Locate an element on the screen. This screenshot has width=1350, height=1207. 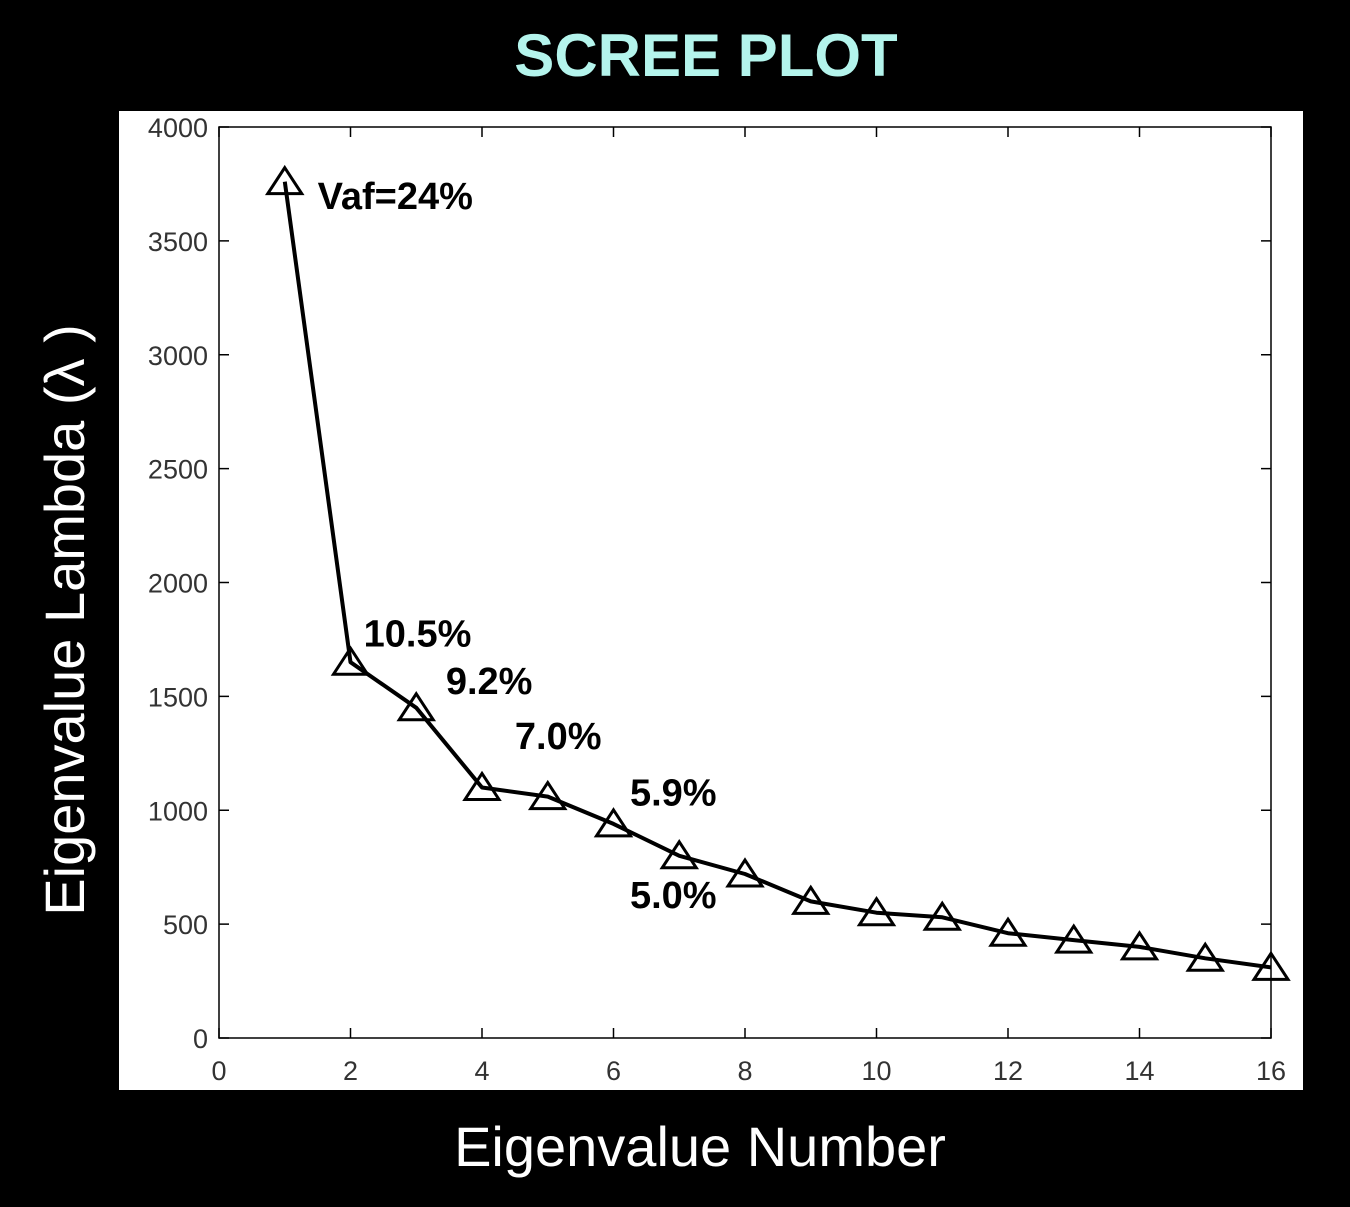
x-axis-label: Eigenvalue Number is located at coordinates (700, 1146).